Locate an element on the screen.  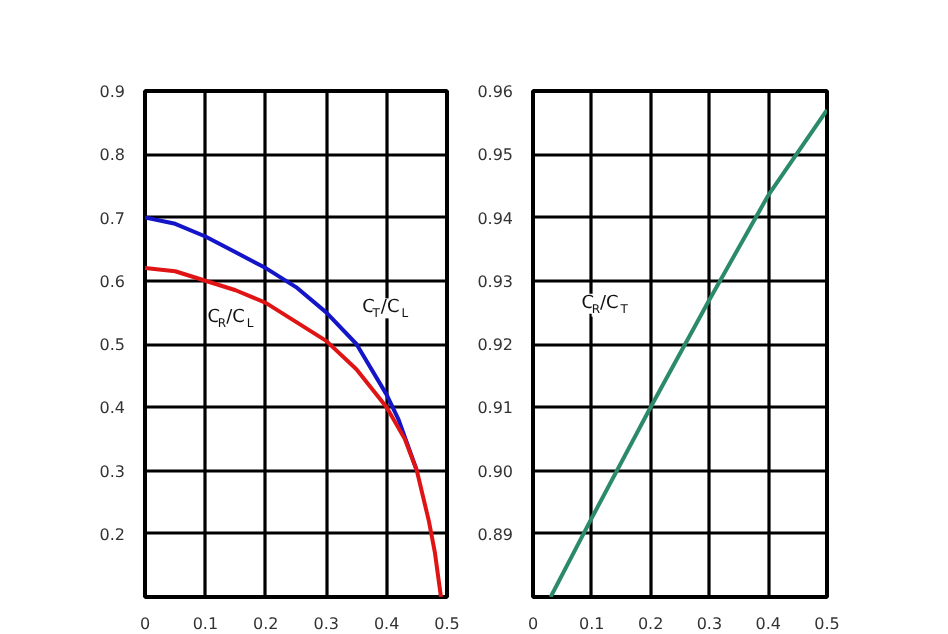
y-tick-label: 0.3 is located at coordinates (112, 471).